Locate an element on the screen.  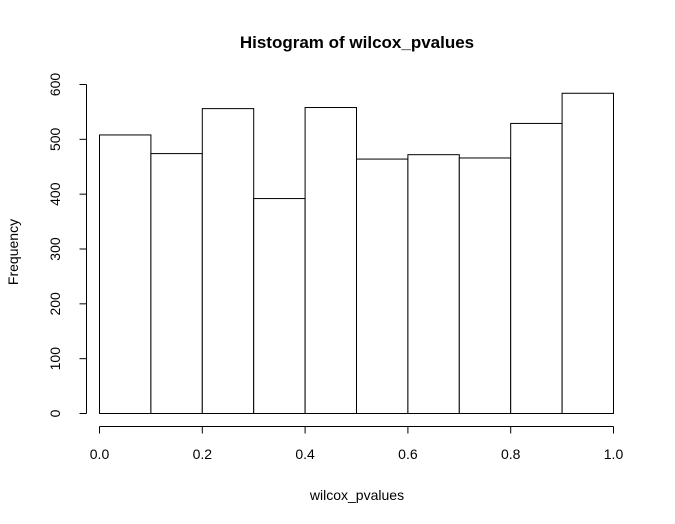
y-axis: 0 100 200 300 400 500 600 is located at coordinates (67, 245).